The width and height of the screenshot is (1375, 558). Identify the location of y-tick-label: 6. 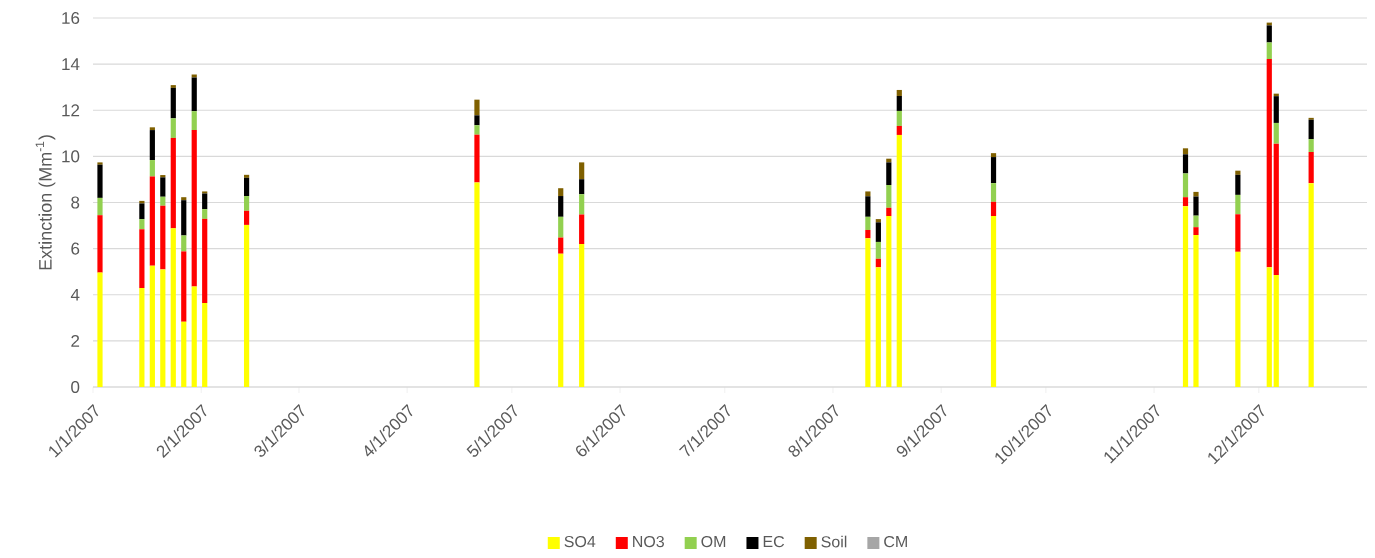
(75, 248).